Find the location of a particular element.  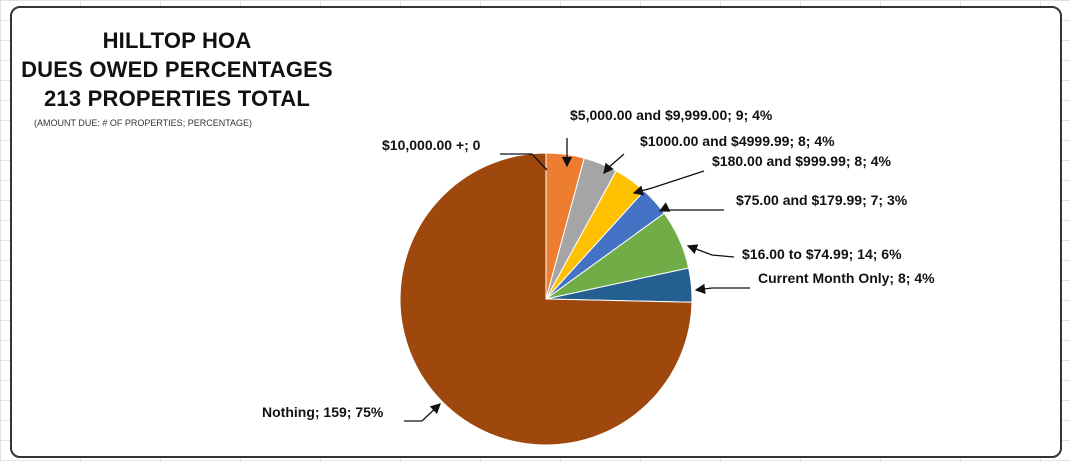

data-label-7: Nothing; 159; 75% is located at coordinates (323, 412).